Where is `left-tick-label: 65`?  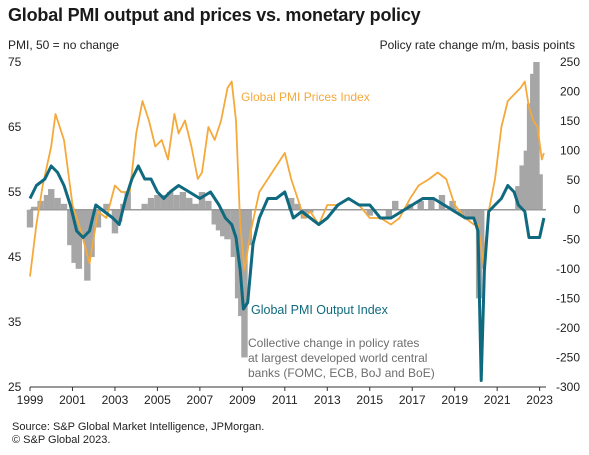
left-tick-label: 65 is located at coordinates (15, 127).